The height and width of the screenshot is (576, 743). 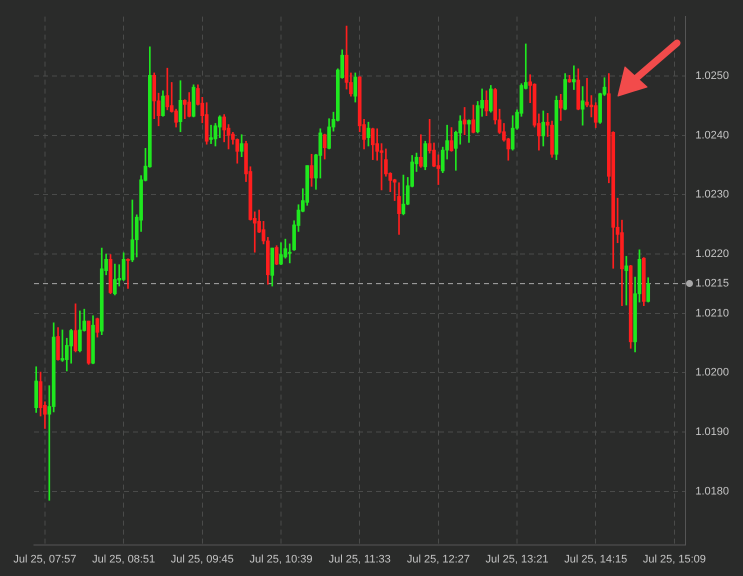 What do you see at coordinates (712, 491) in the screenshot?
I see `y-tick-label: 1.0180` at bounding box center [712, 491].